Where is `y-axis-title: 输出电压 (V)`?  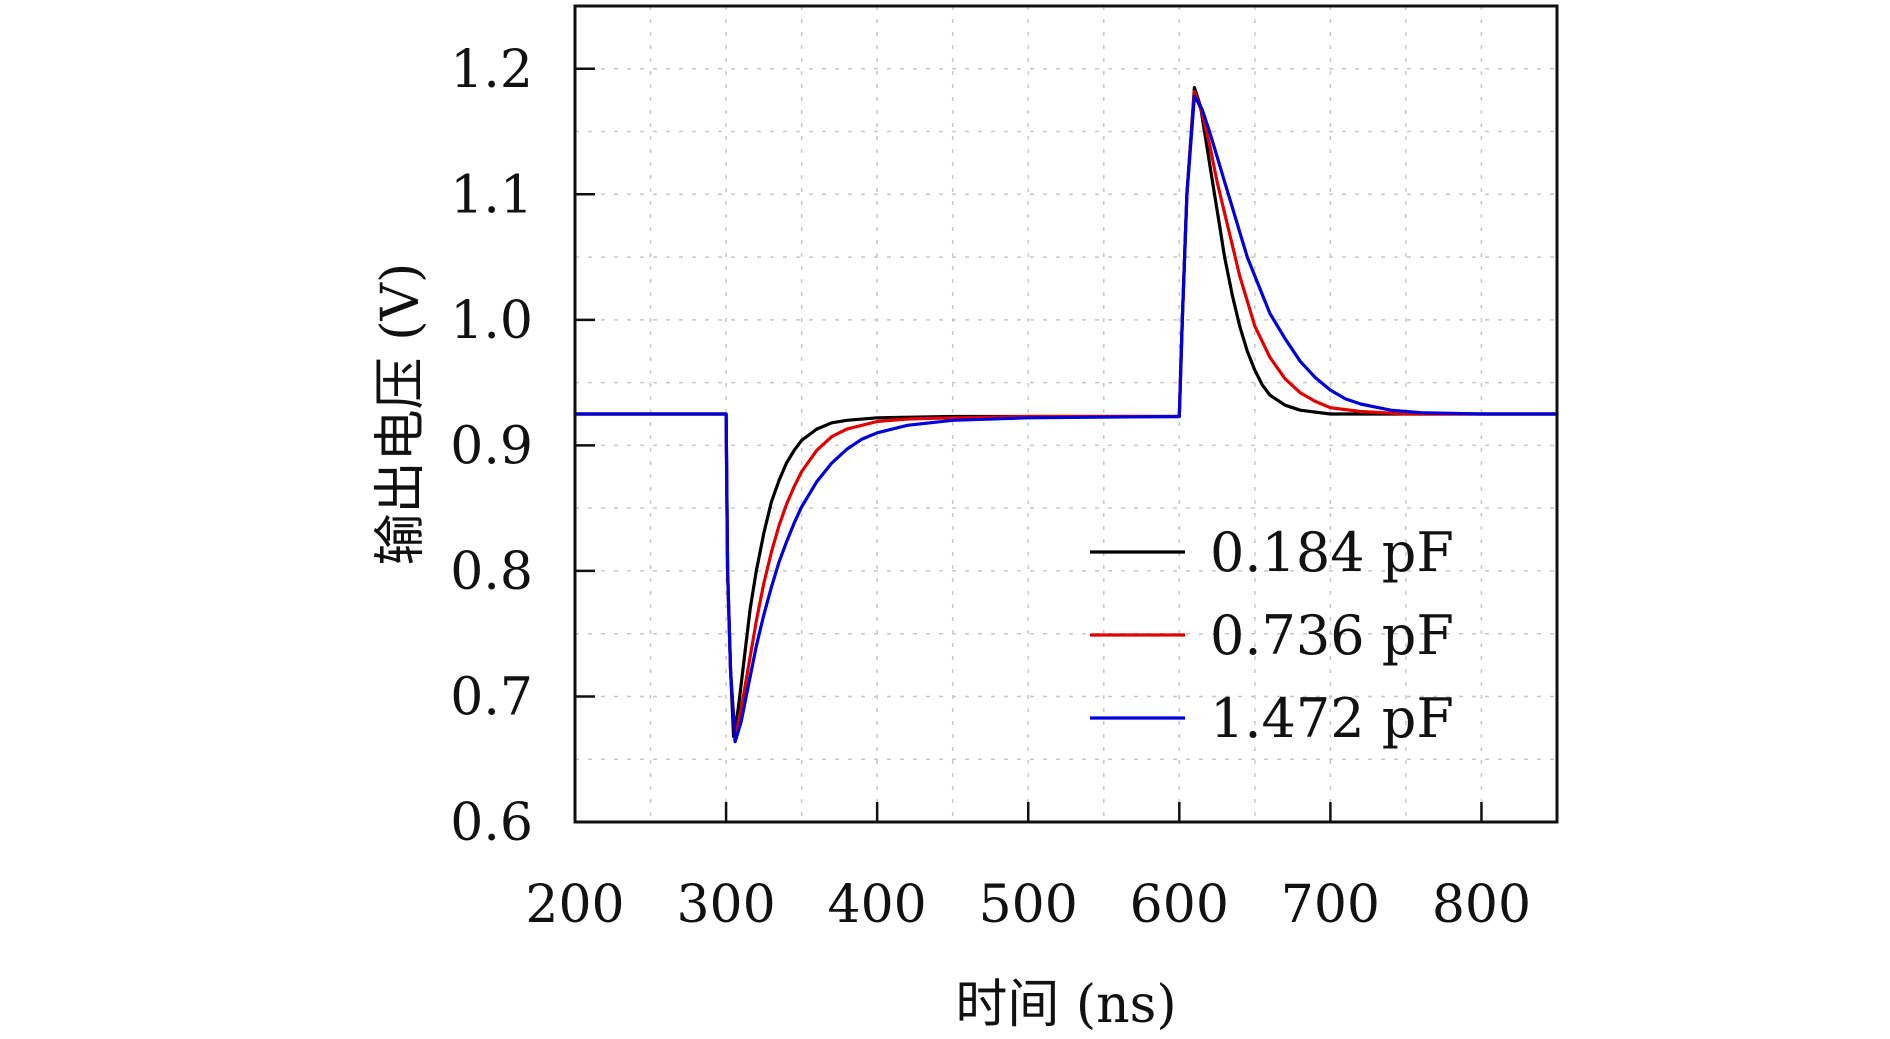 y-axis-title: 输出电压 (V) is located at coordinates (401, 414).